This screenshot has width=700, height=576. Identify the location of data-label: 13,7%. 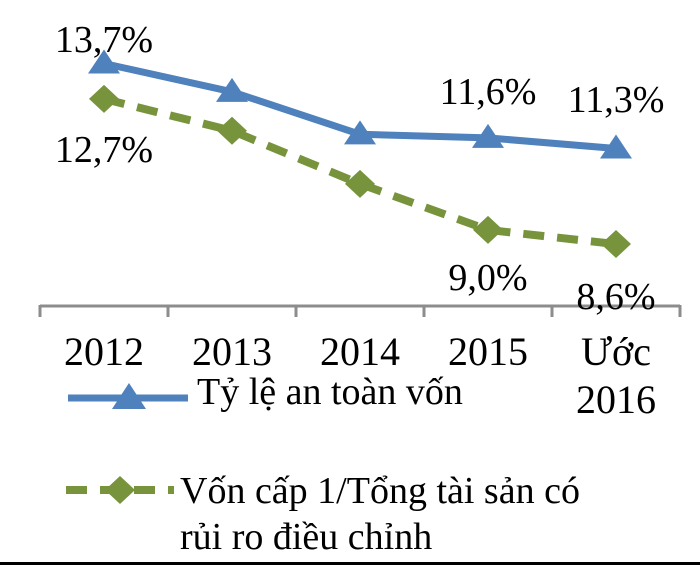
(104, 40).